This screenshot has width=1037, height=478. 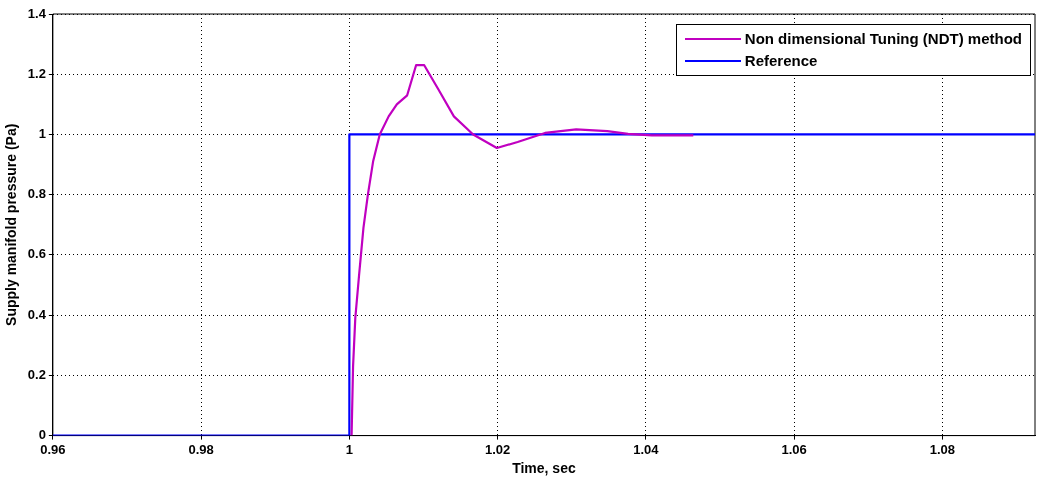 I want to click on y-tick-label: 1.4, so click(x=37, y=13).